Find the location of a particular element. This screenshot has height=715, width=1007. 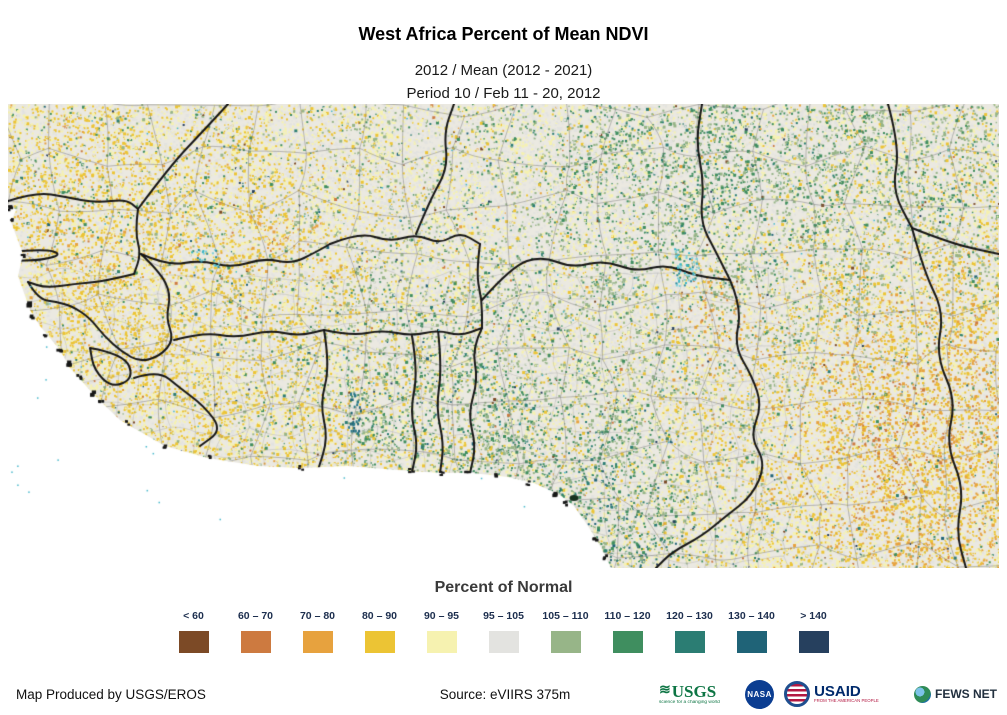

usaid-logo-text: USAID FROM THE AMERICAN PEOPLE is located at coordinates (859, 694).